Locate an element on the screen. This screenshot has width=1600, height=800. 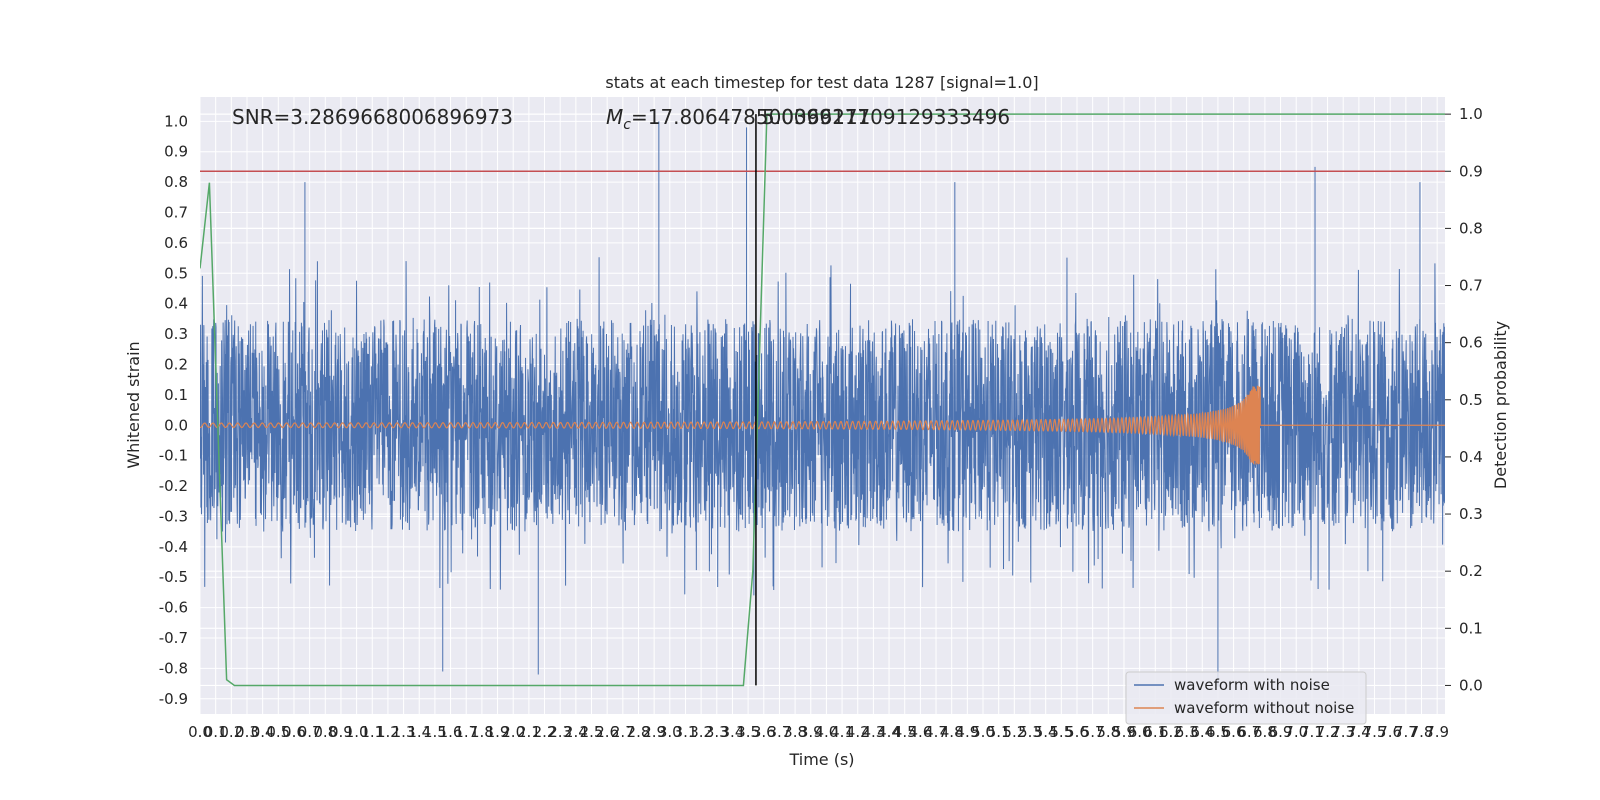
y2-tick-label: 0.8 is located at coordinates (1471, 228).